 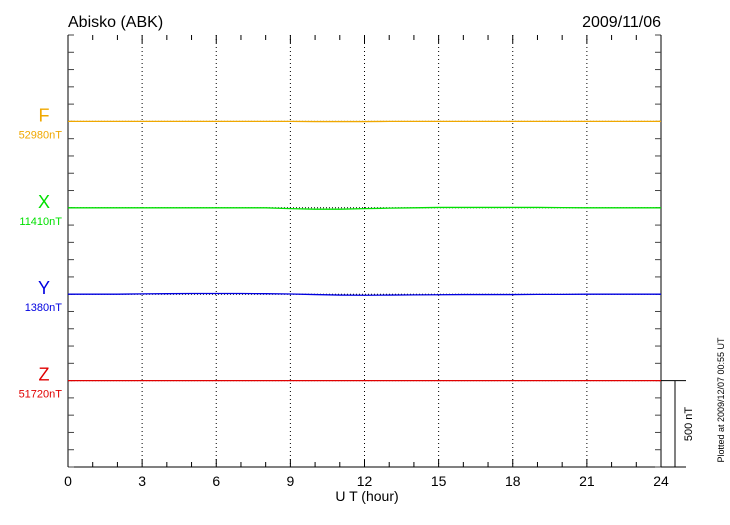 What do you see at coordinates (44, 115) in the screenshot?
I see `series-name-f: F` at bounding box center [44, 115].